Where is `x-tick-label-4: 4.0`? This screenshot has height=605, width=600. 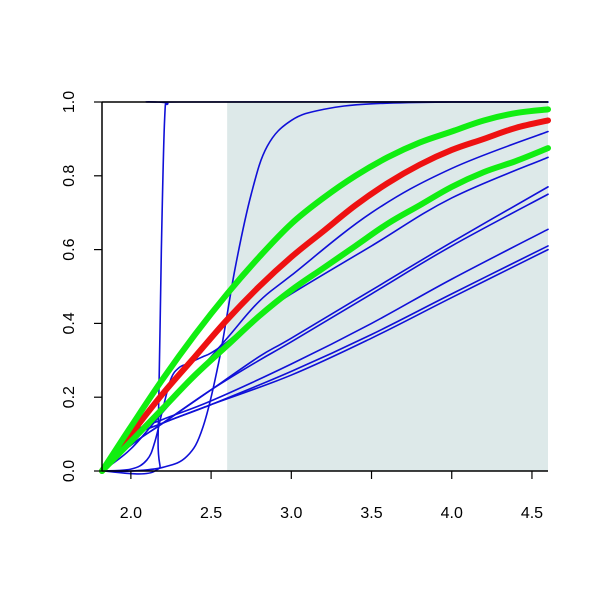 x-tick-label-4: 4.0 is located at coordinates (452, 513).